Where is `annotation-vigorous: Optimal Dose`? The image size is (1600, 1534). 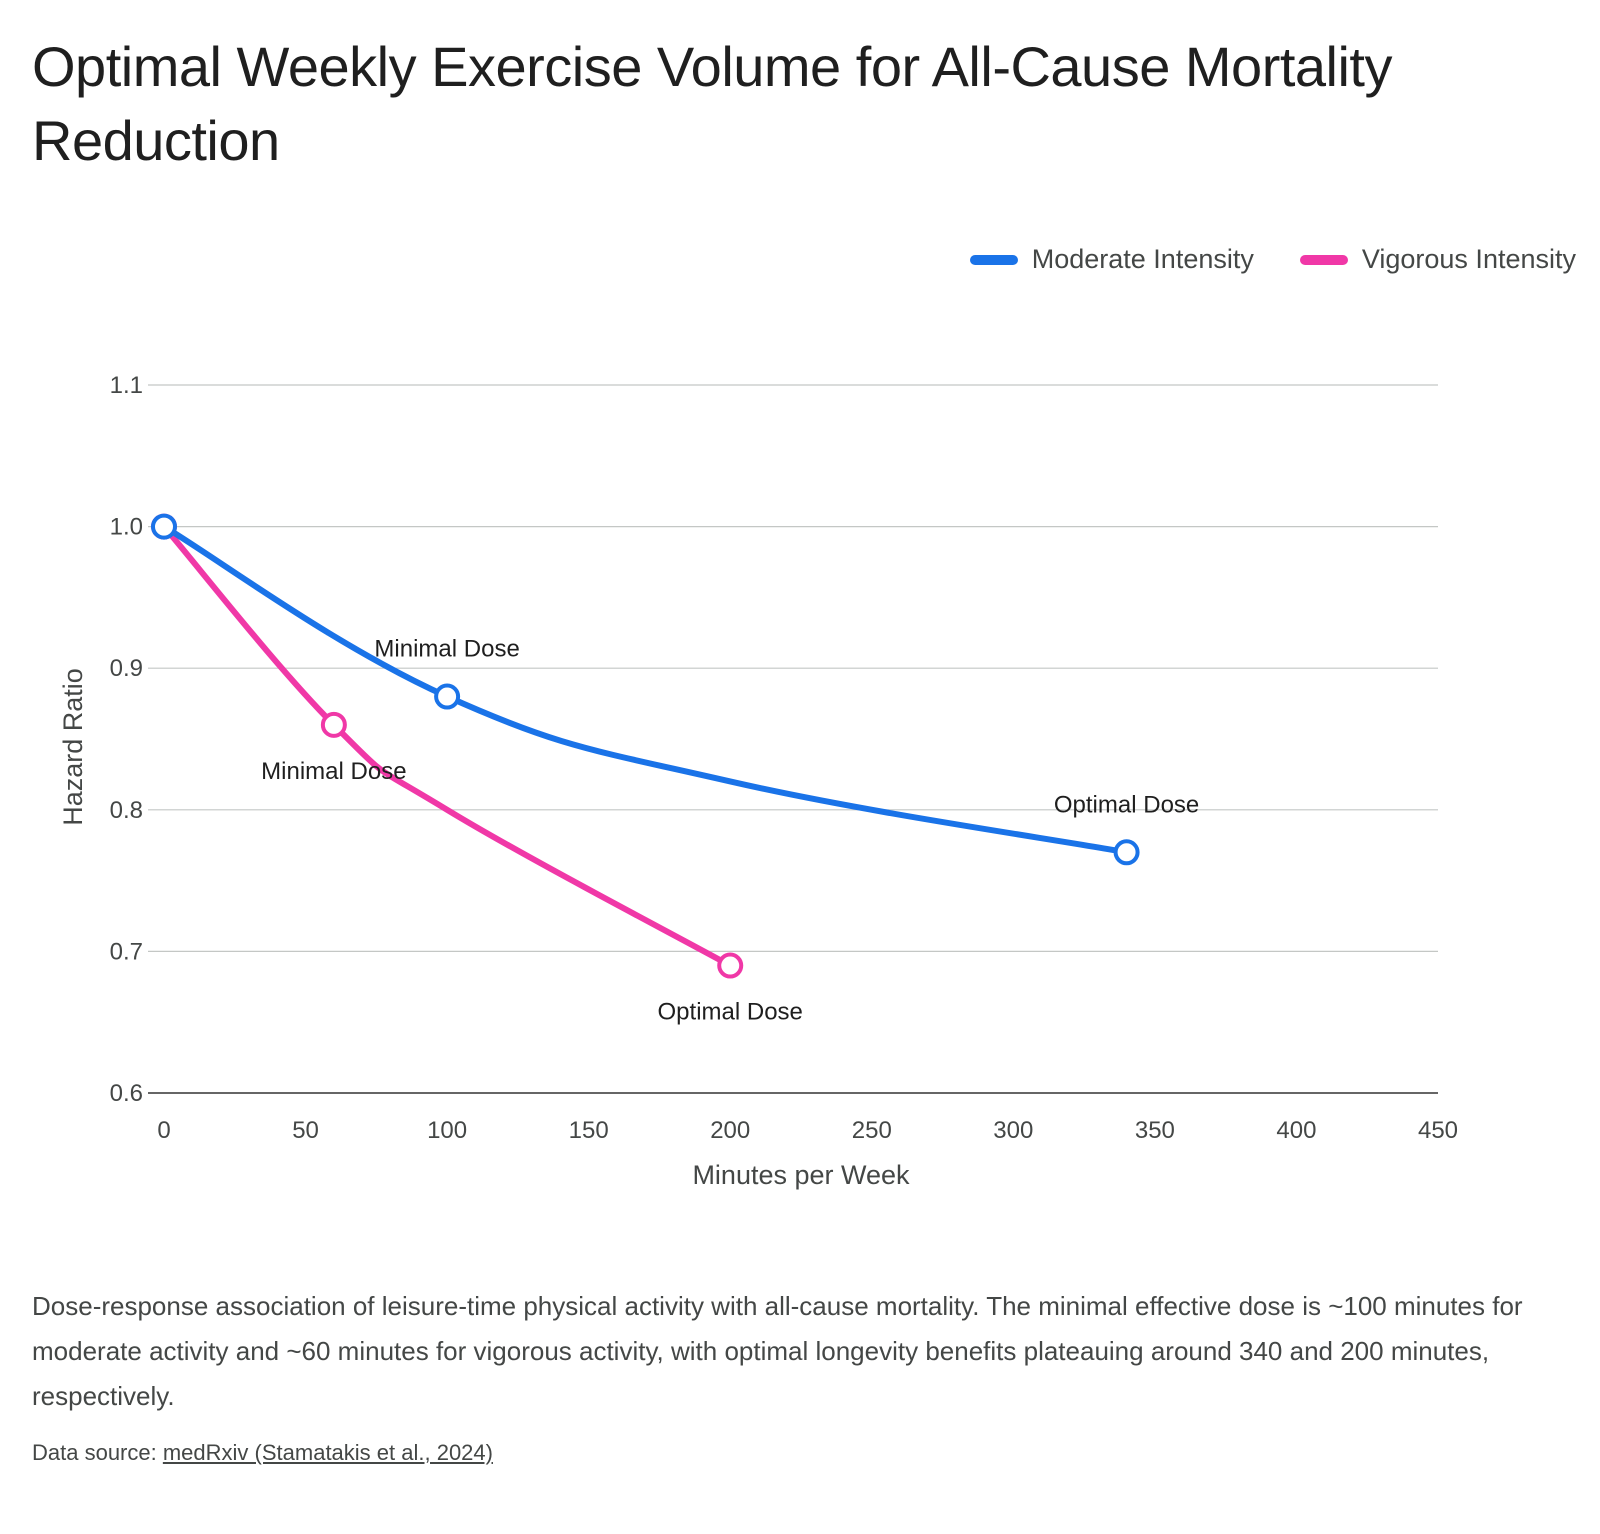
annotation-vigorous: Optimal Dose is located at coordinates (730, 1012).